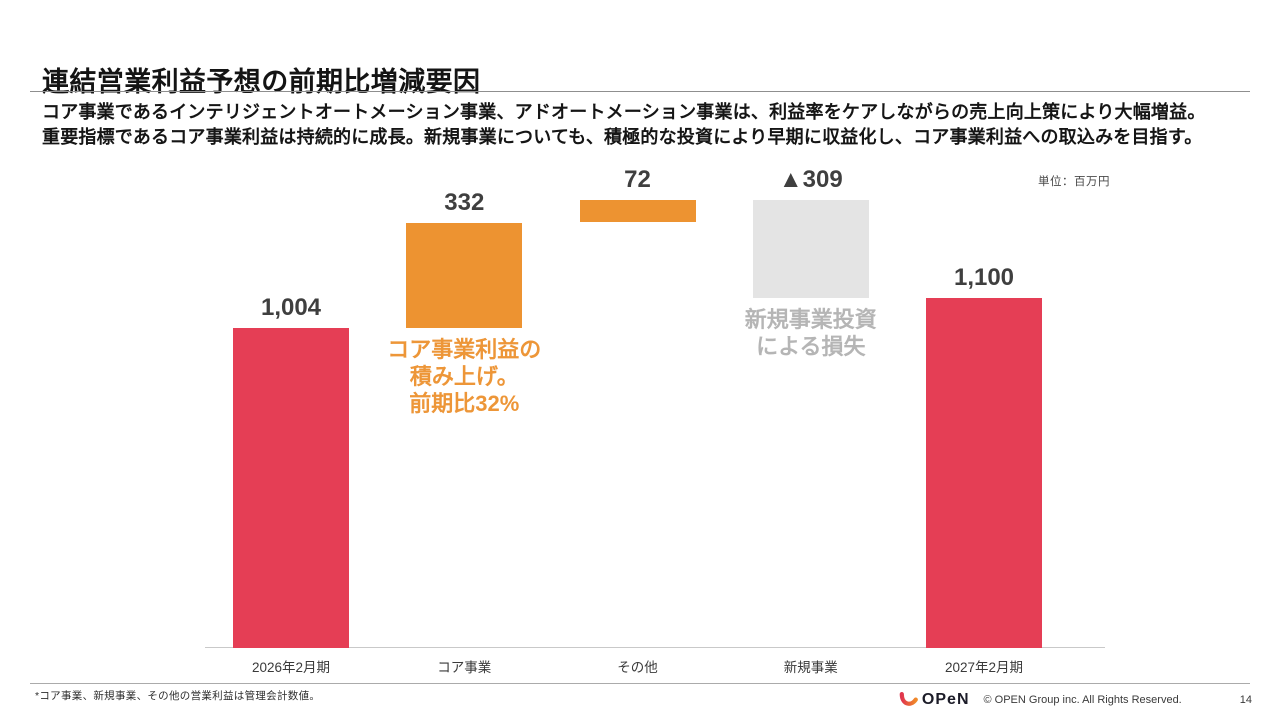 This screenshot has height=720, width=1280. I want to click on bar-value-label: 72, so click(637, 179).